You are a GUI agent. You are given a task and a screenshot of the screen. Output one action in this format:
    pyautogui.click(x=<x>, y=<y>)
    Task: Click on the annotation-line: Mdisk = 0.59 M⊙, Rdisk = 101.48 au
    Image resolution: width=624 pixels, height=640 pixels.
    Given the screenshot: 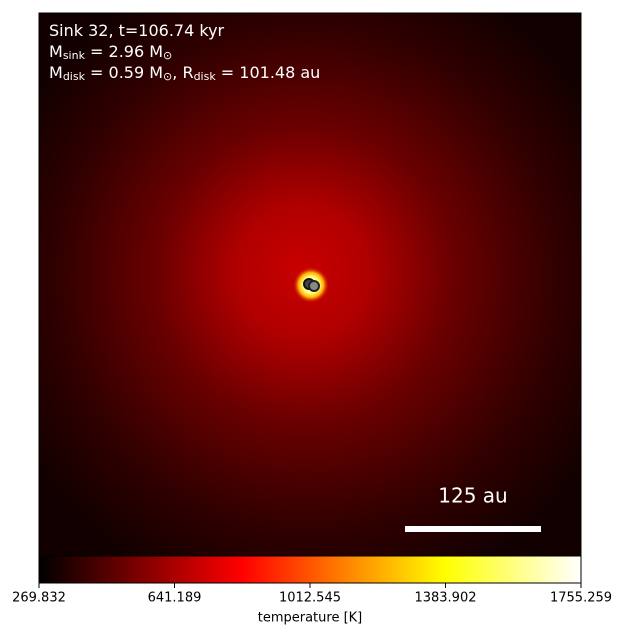 What is the action you would take?
    pyautogui.click(x=184, y=73)
    